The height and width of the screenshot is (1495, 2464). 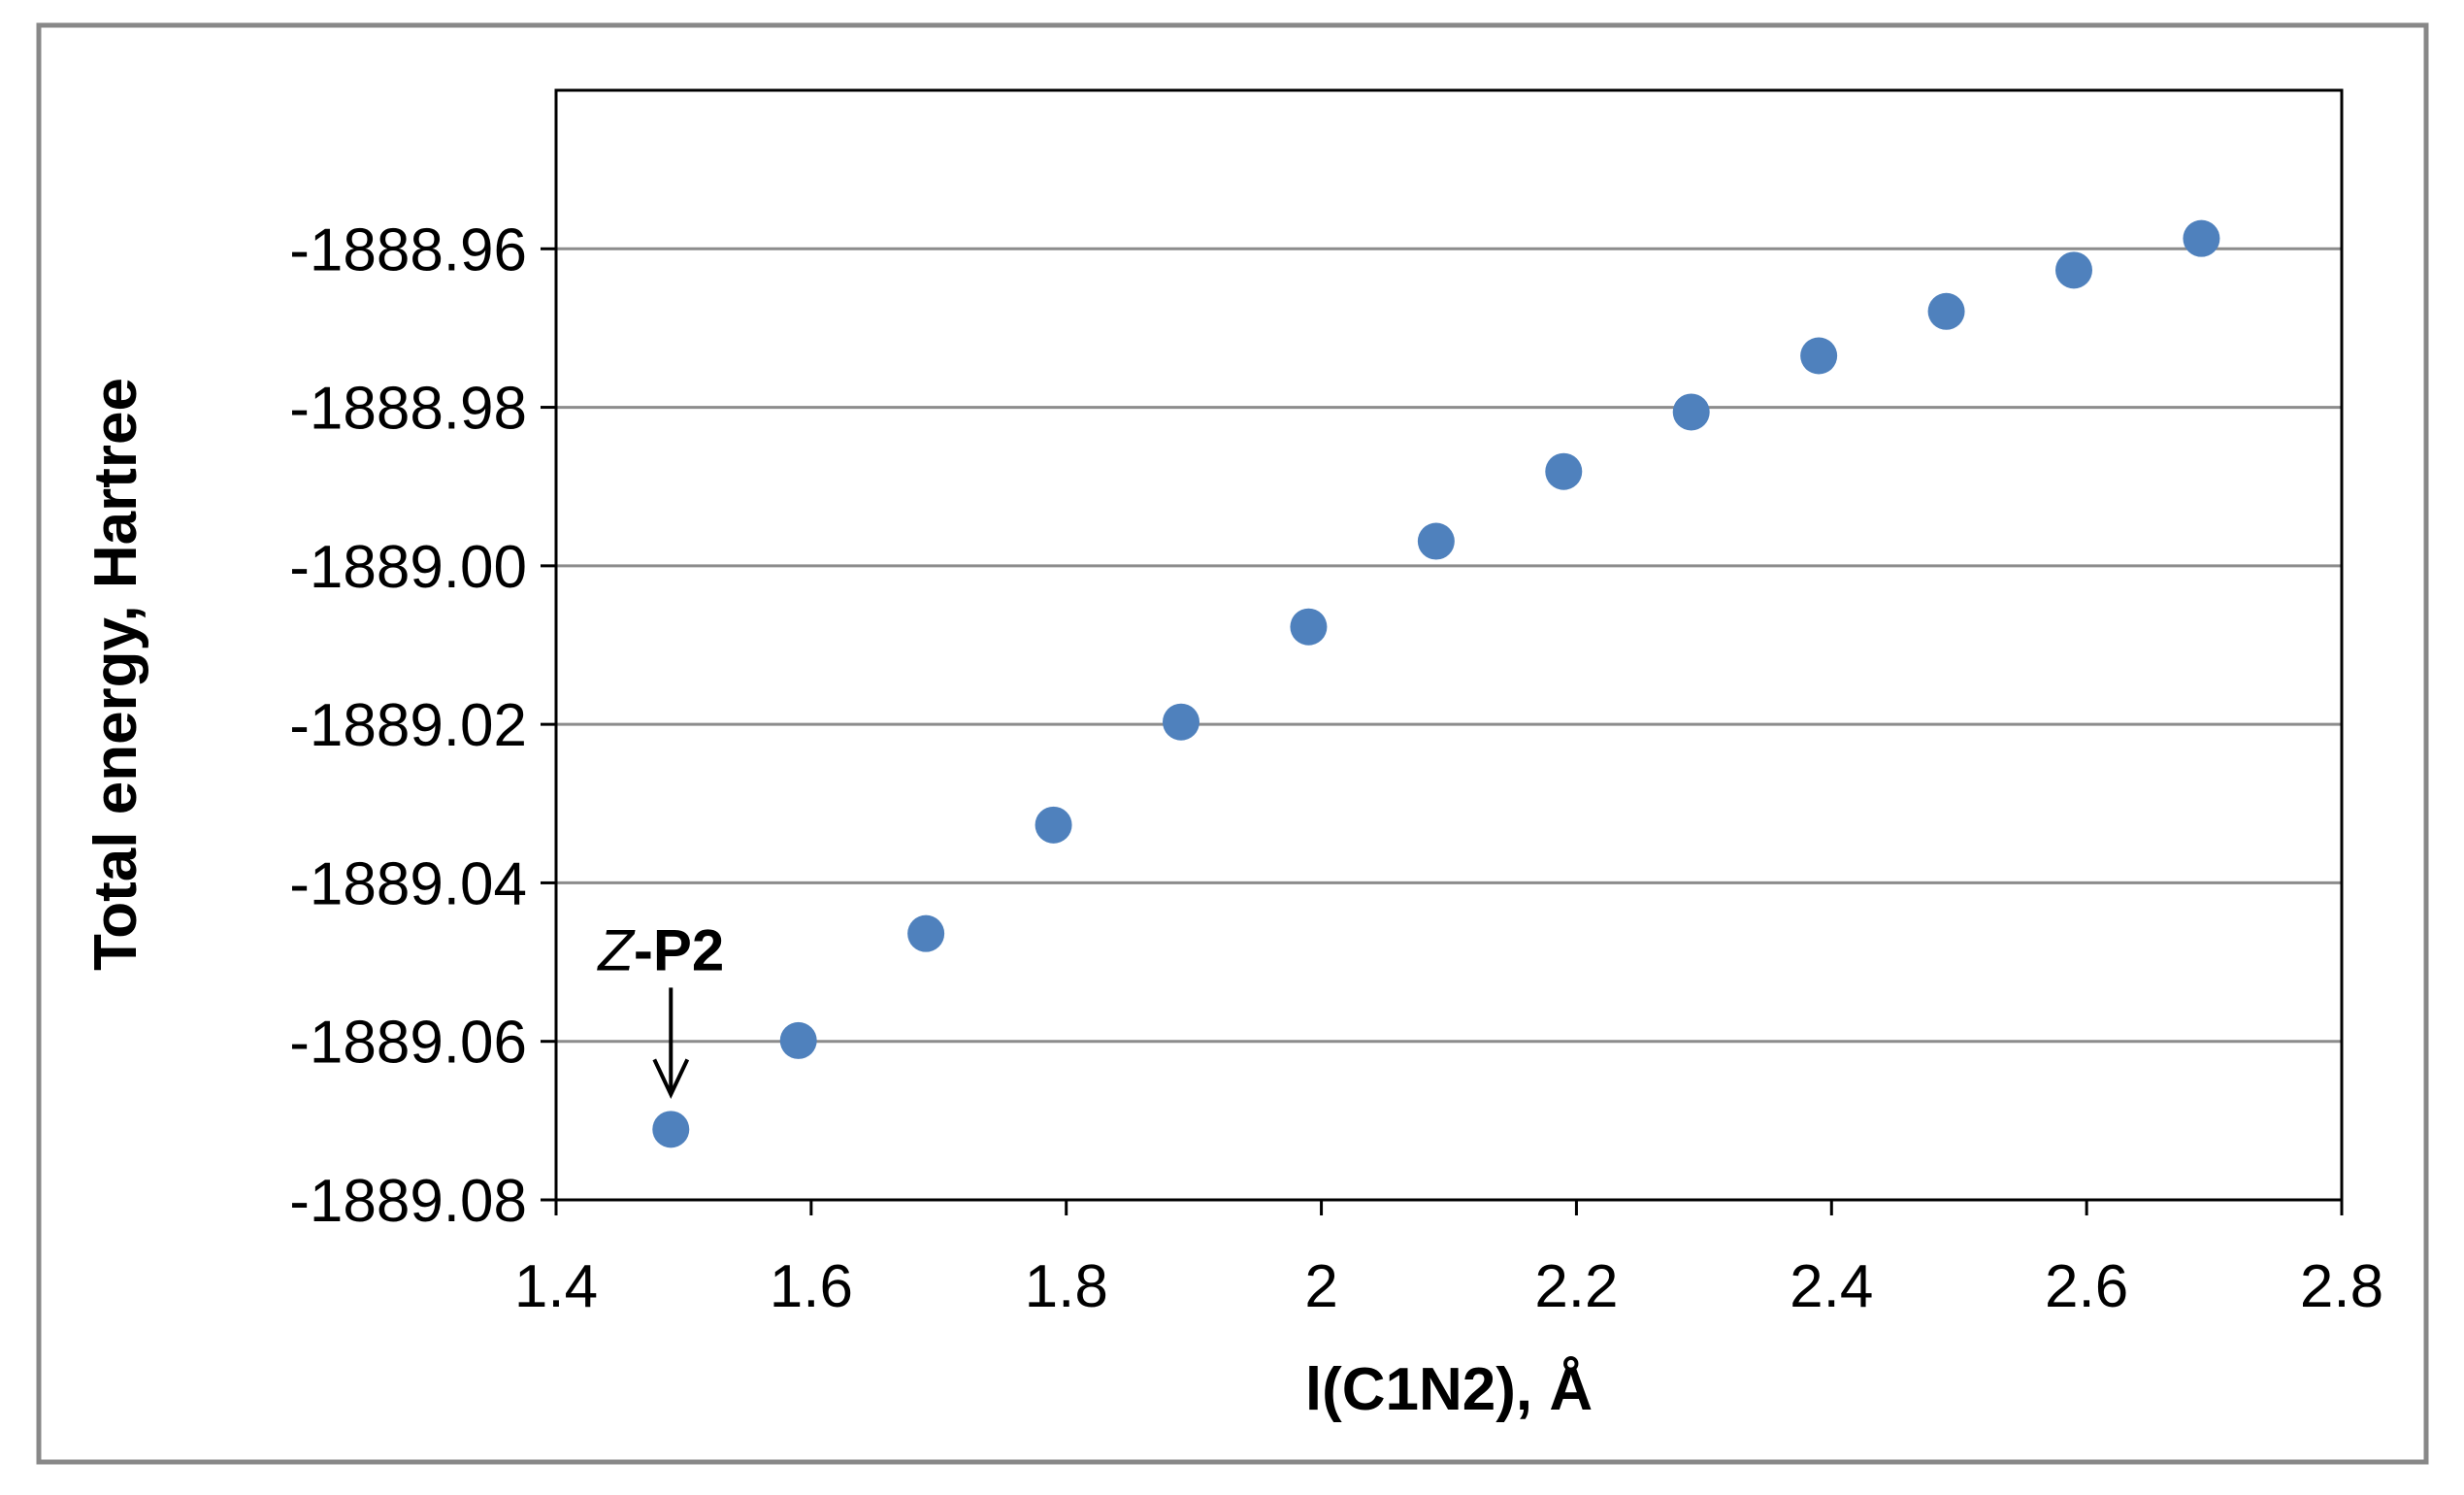 I want to click on x-tick-label-6: 2.6, so click(x=2086, y=1286).